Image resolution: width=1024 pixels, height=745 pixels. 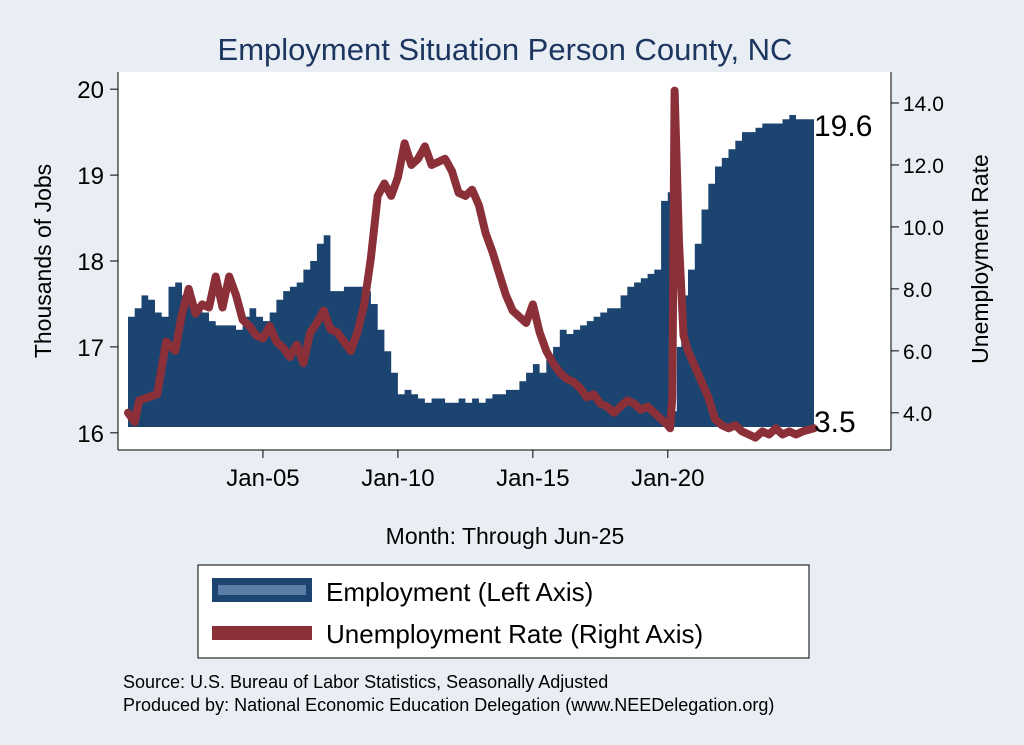 I want to click on right-axis-title: Unemployment Rate, so click(x=980, y=259).